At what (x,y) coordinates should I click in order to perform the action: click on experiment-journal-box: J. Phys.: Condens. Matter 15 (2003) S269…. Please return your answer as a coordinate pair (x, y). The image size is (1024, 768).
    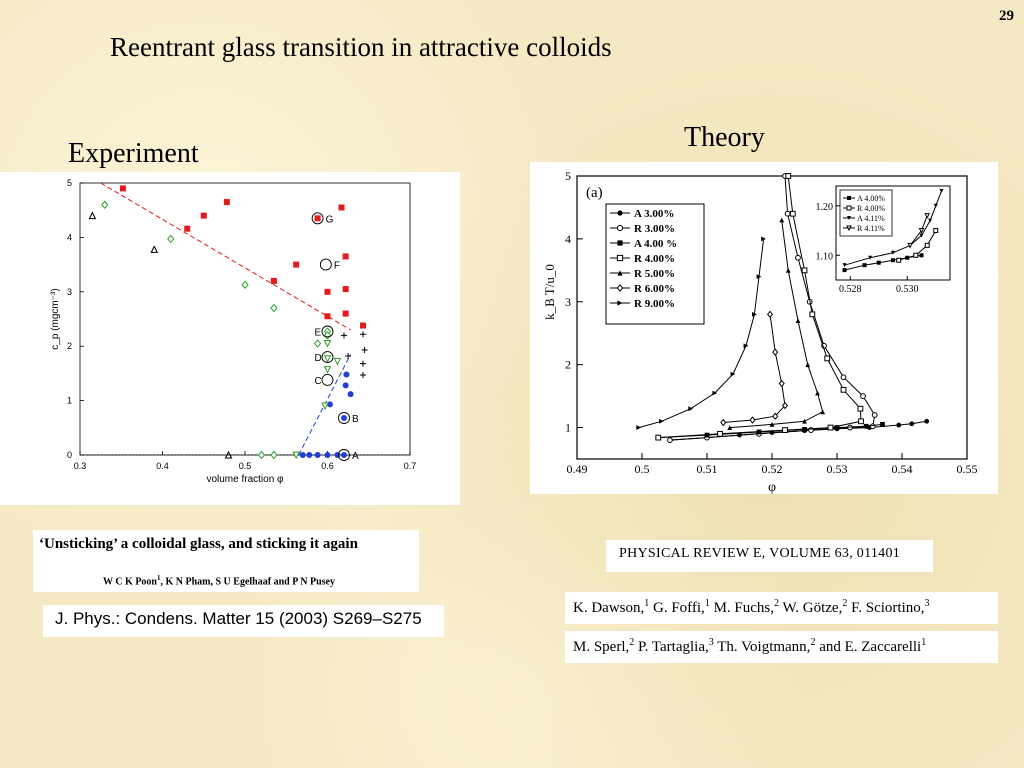
    Looking at the image, I should click on (243, 621).